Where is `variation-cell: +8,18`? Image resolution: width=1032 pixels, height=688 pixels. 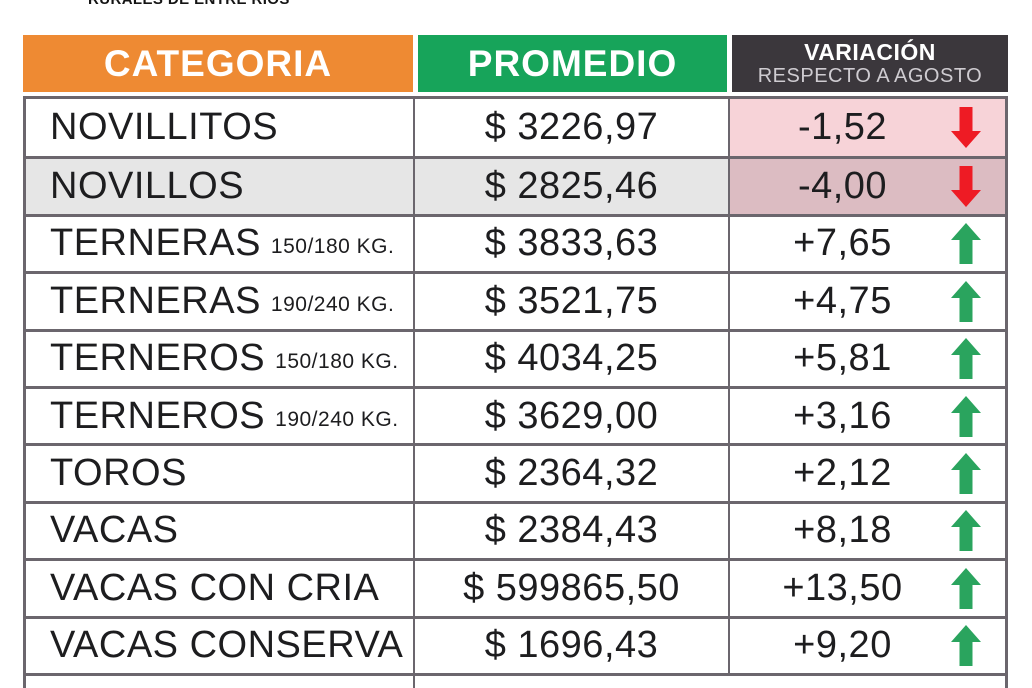 variation-cell: +8,18 is located at coordinates (867, 531).